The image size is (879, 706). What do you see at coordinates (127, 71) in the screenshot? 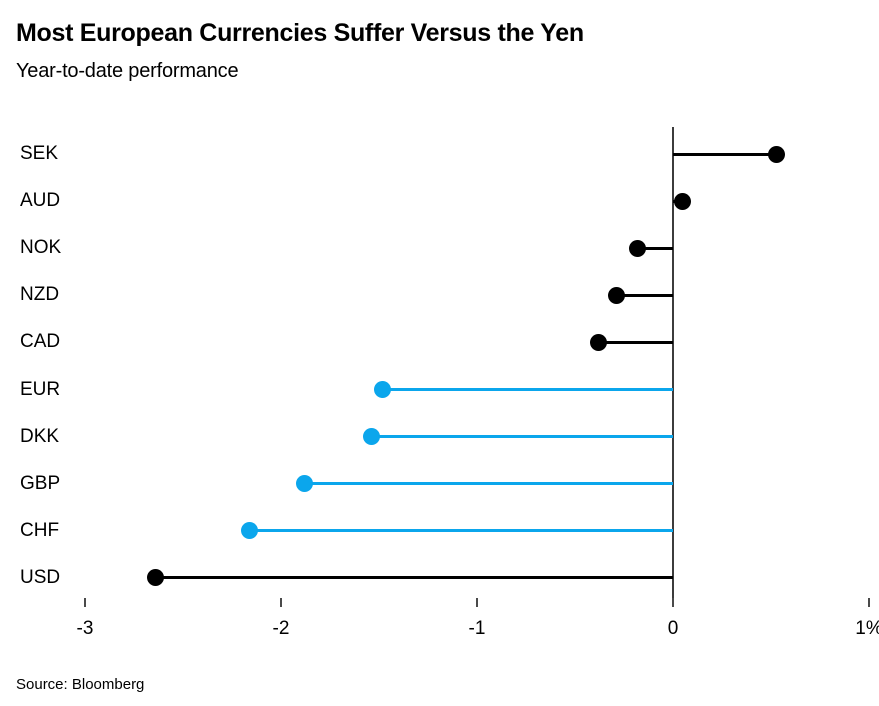
I see `chart-subtitle: Year-to-date performance` at bounding box center [127, 71].